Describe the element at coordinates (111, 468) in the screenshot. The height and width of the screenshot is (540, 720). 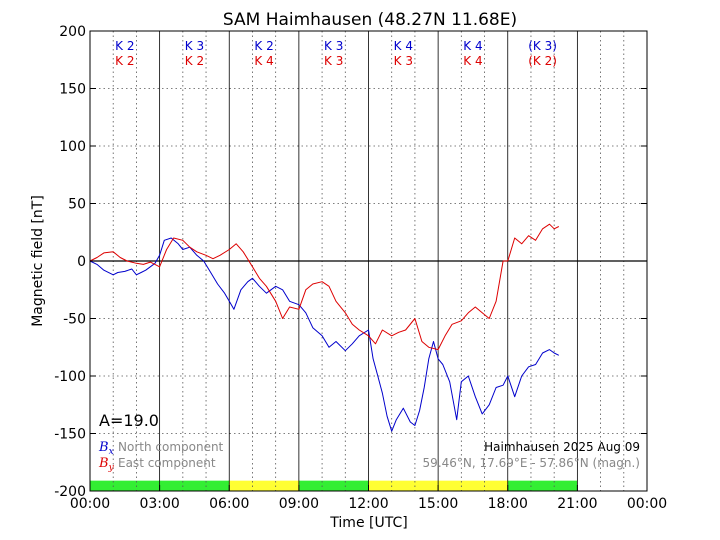
I see `legend-symbol-east-sub: y` at that location.